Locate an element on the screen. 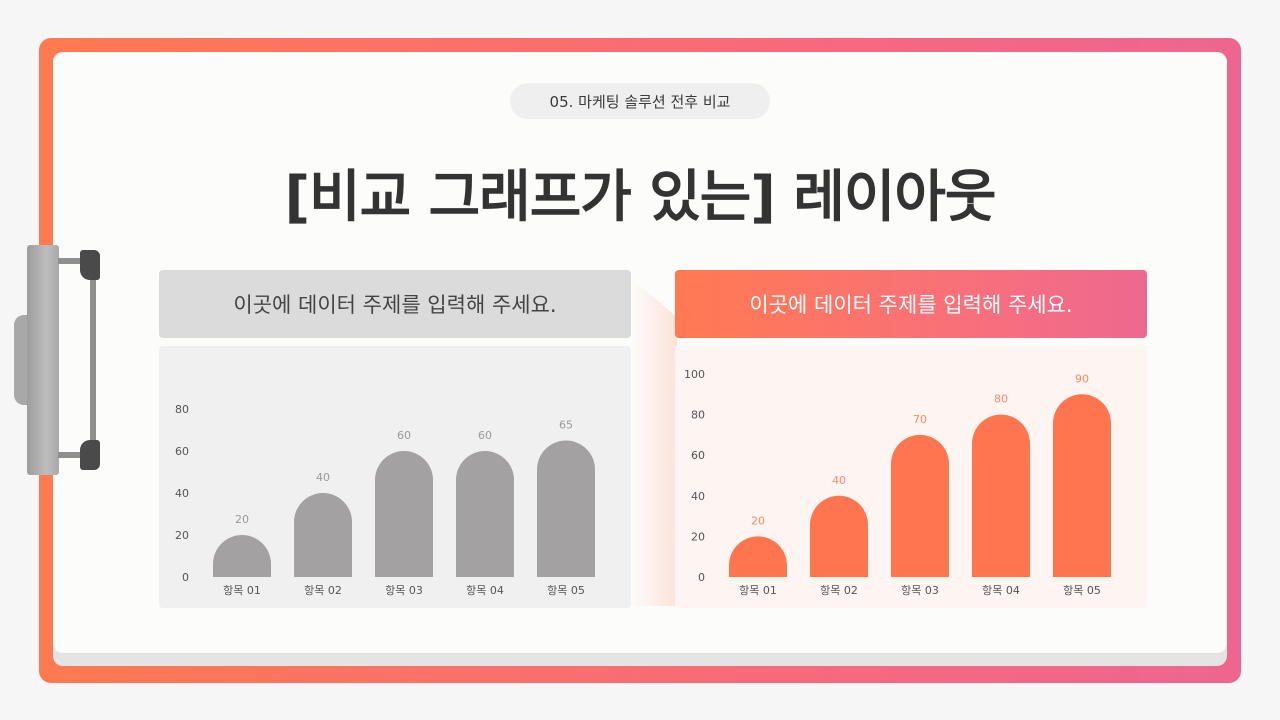 The height and width of the screenshot is (720, 1280). panel-connector-glow is located at coordinates (654, 442).